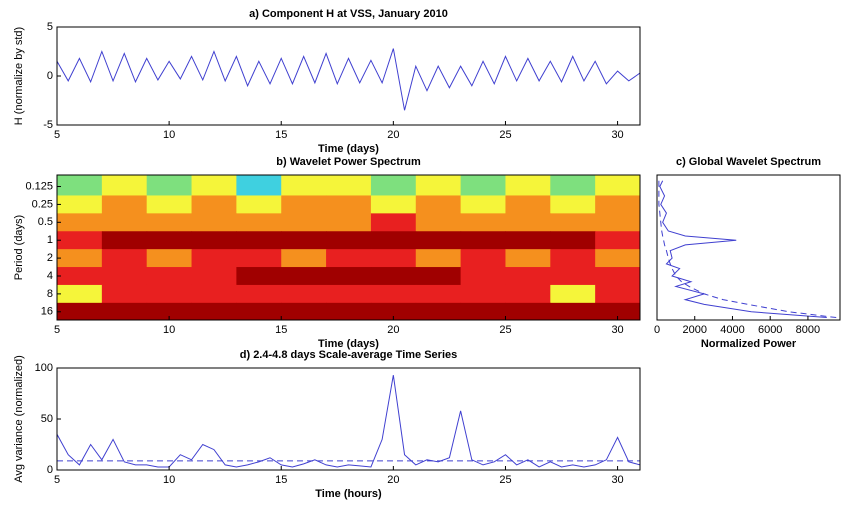  Describe the element at coordinates (348, 149) in the screenshot. I see `x-axis-label: Time (days)` at that location.